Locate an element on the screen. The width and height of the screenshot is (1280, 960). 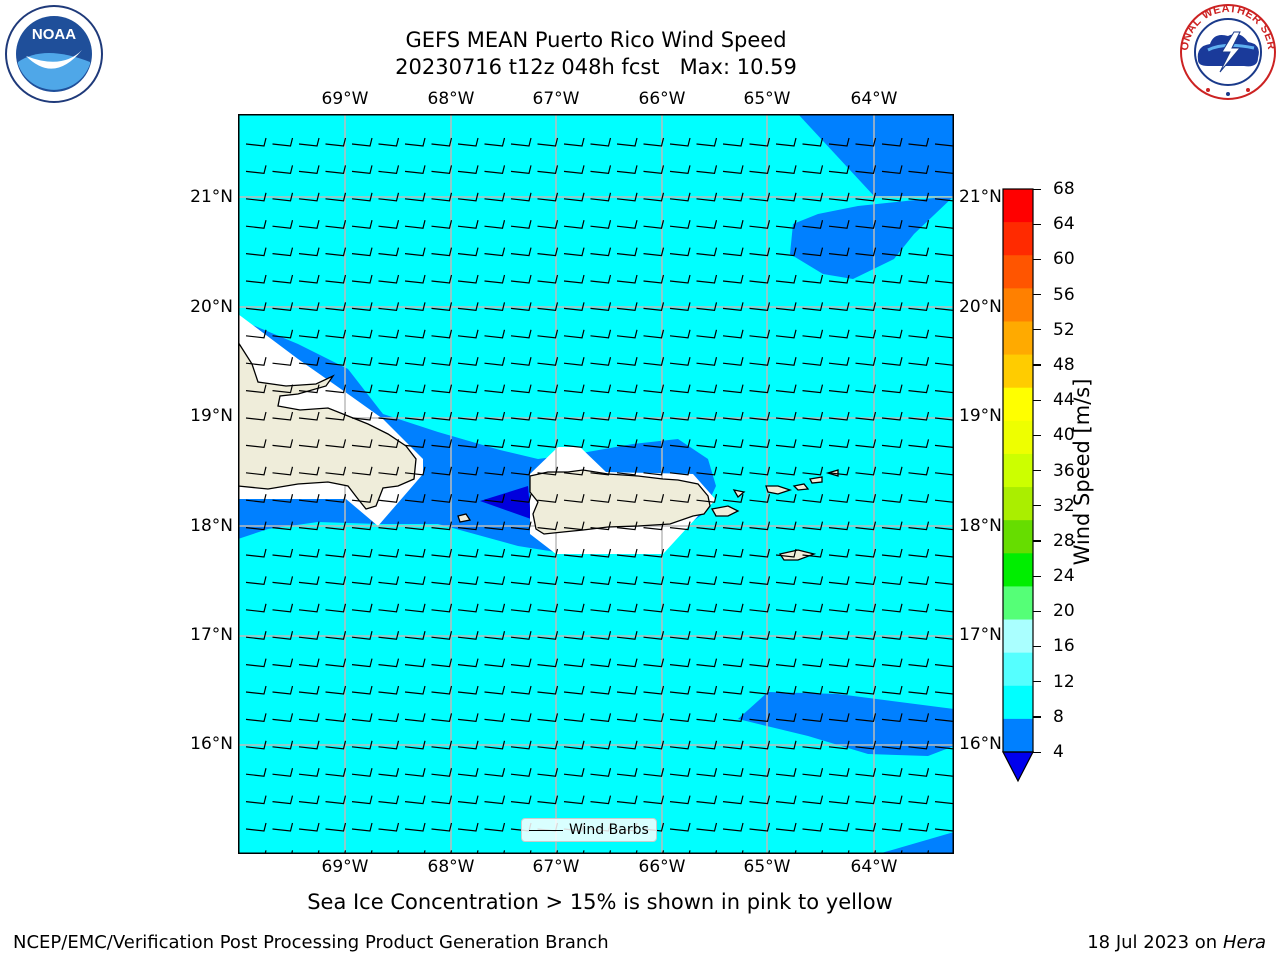
lat-label-left: 20°N is located at coordinates (211, 307).